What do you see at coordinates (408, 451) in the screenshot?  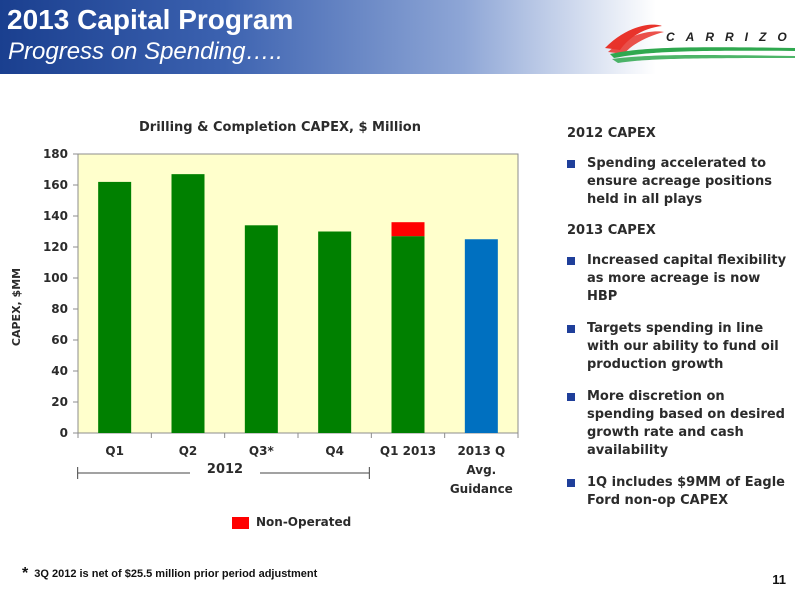 I see `x-tick-label: Q1 2013` at bounding box center [408, 451].